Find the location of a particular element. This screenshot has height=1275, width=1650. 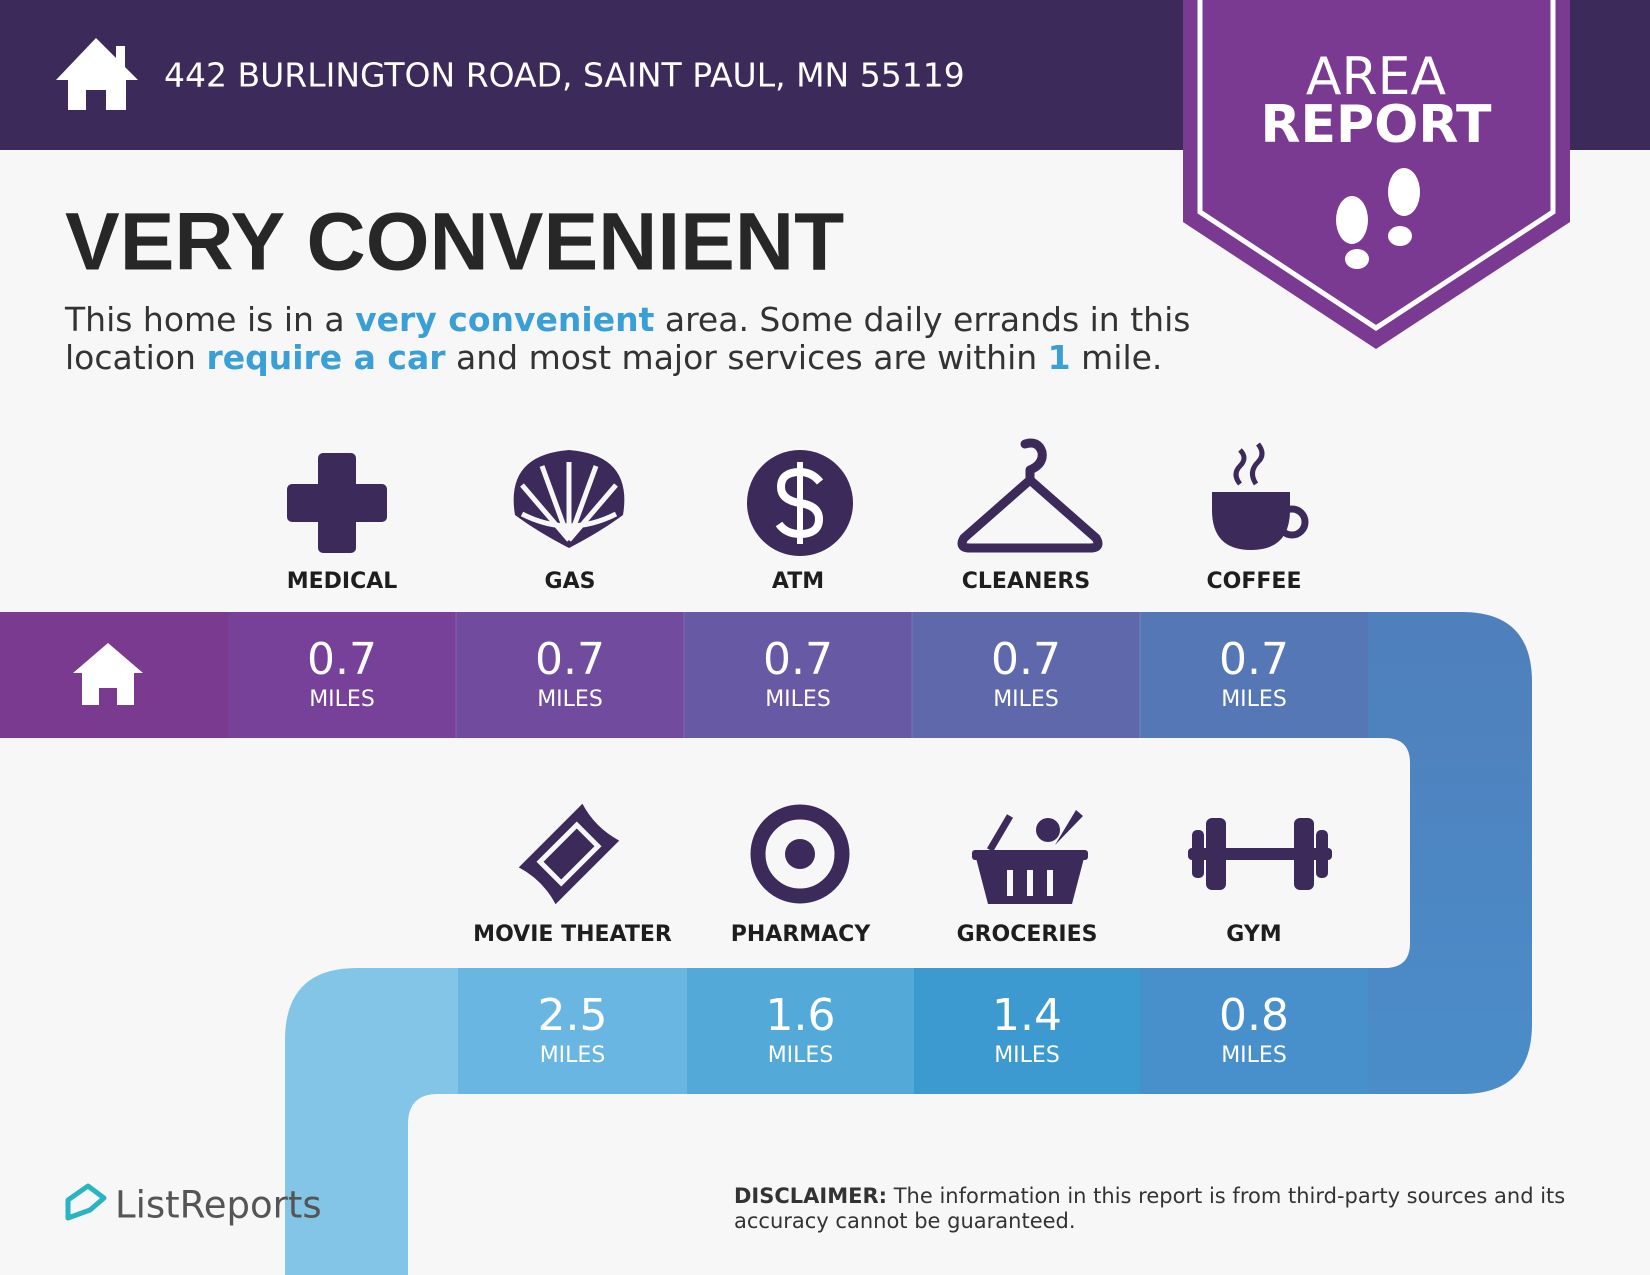

summary-text: area. Some daily errands in this is located at coordinates (922, 319).